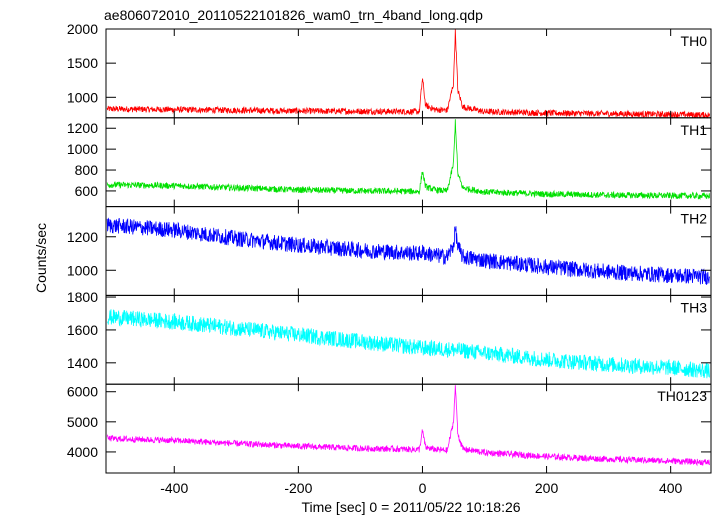 The width and height of the screenshot is (717, 516). Describe the element at coordinates (694, 219) in the screenshot. I see `panel-label-th2: TH2` at that location.